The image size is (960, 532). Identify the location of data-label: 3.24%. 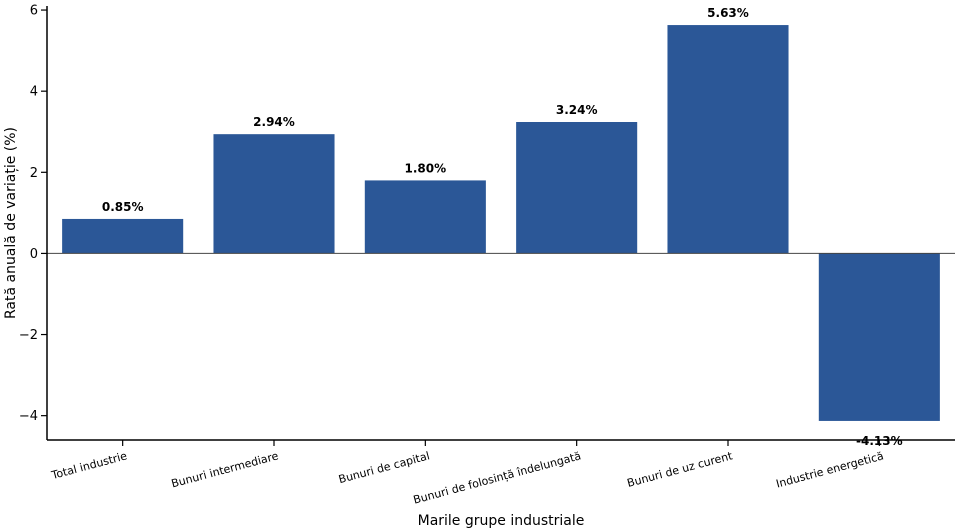
(577, 110).